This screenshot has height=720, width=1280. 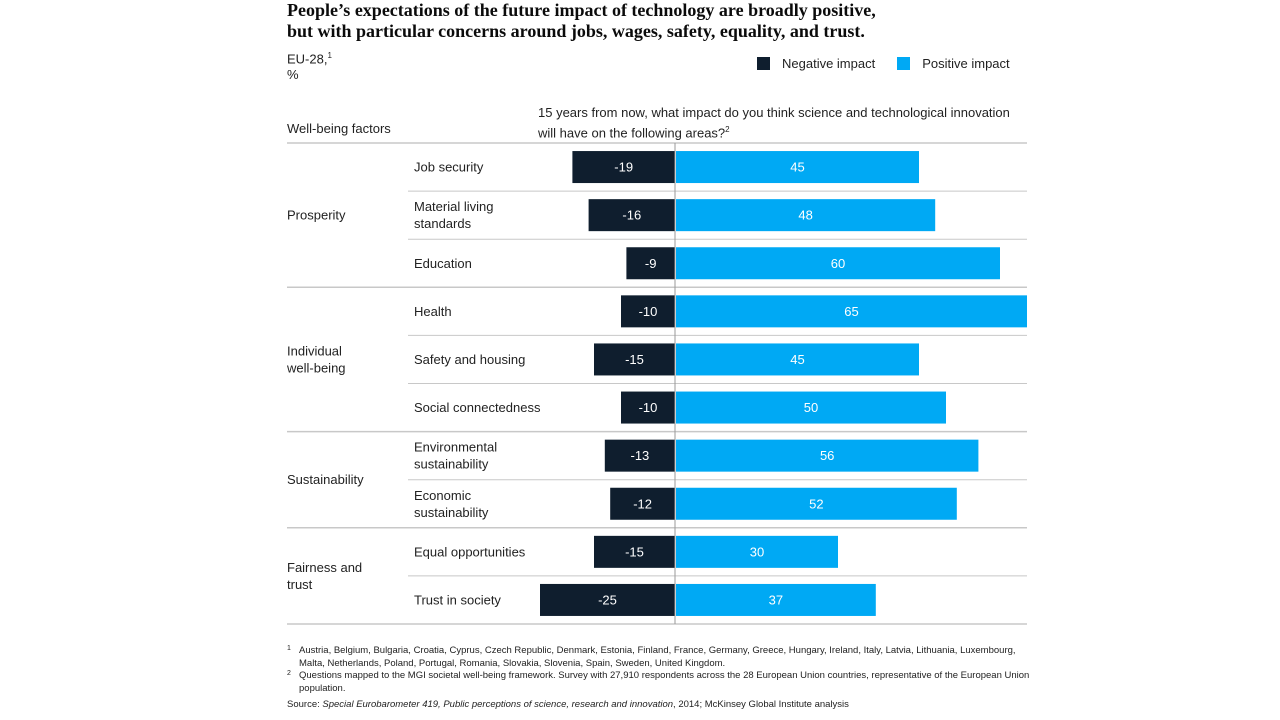 I want to click on category-label-social-connectedness: Social connectedness, so click(x=477, y=407).